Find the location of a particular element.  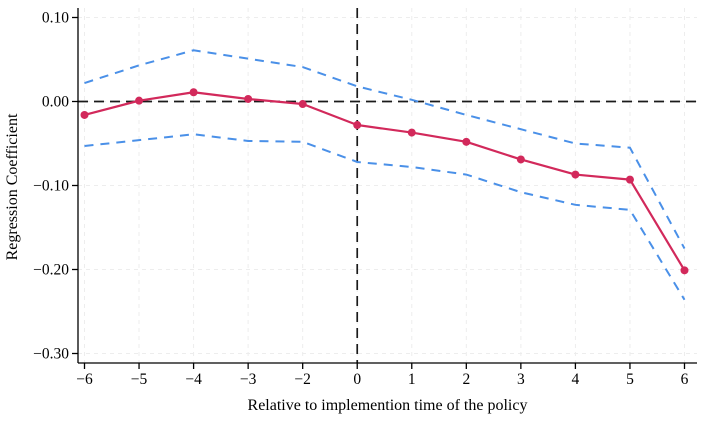

x-tick-label: 2 is located at coordinates (466, 379).